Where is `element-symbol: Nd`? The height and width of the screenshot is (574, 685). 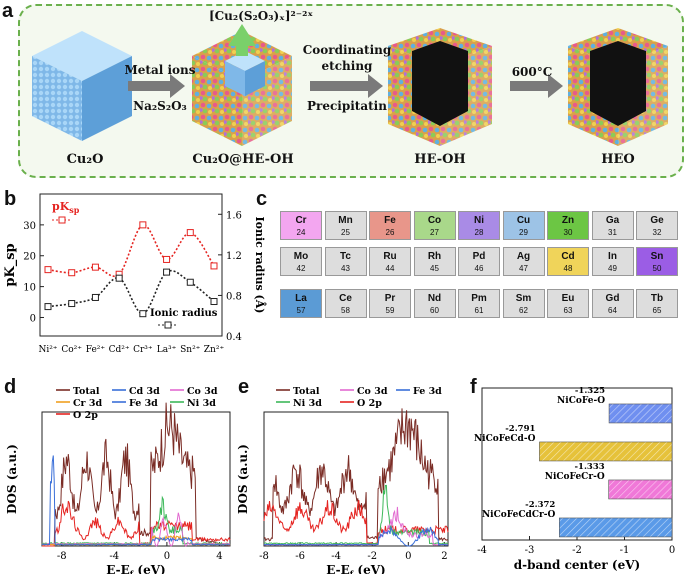
element-symbol: Nd is located at coordinates (434, 298).